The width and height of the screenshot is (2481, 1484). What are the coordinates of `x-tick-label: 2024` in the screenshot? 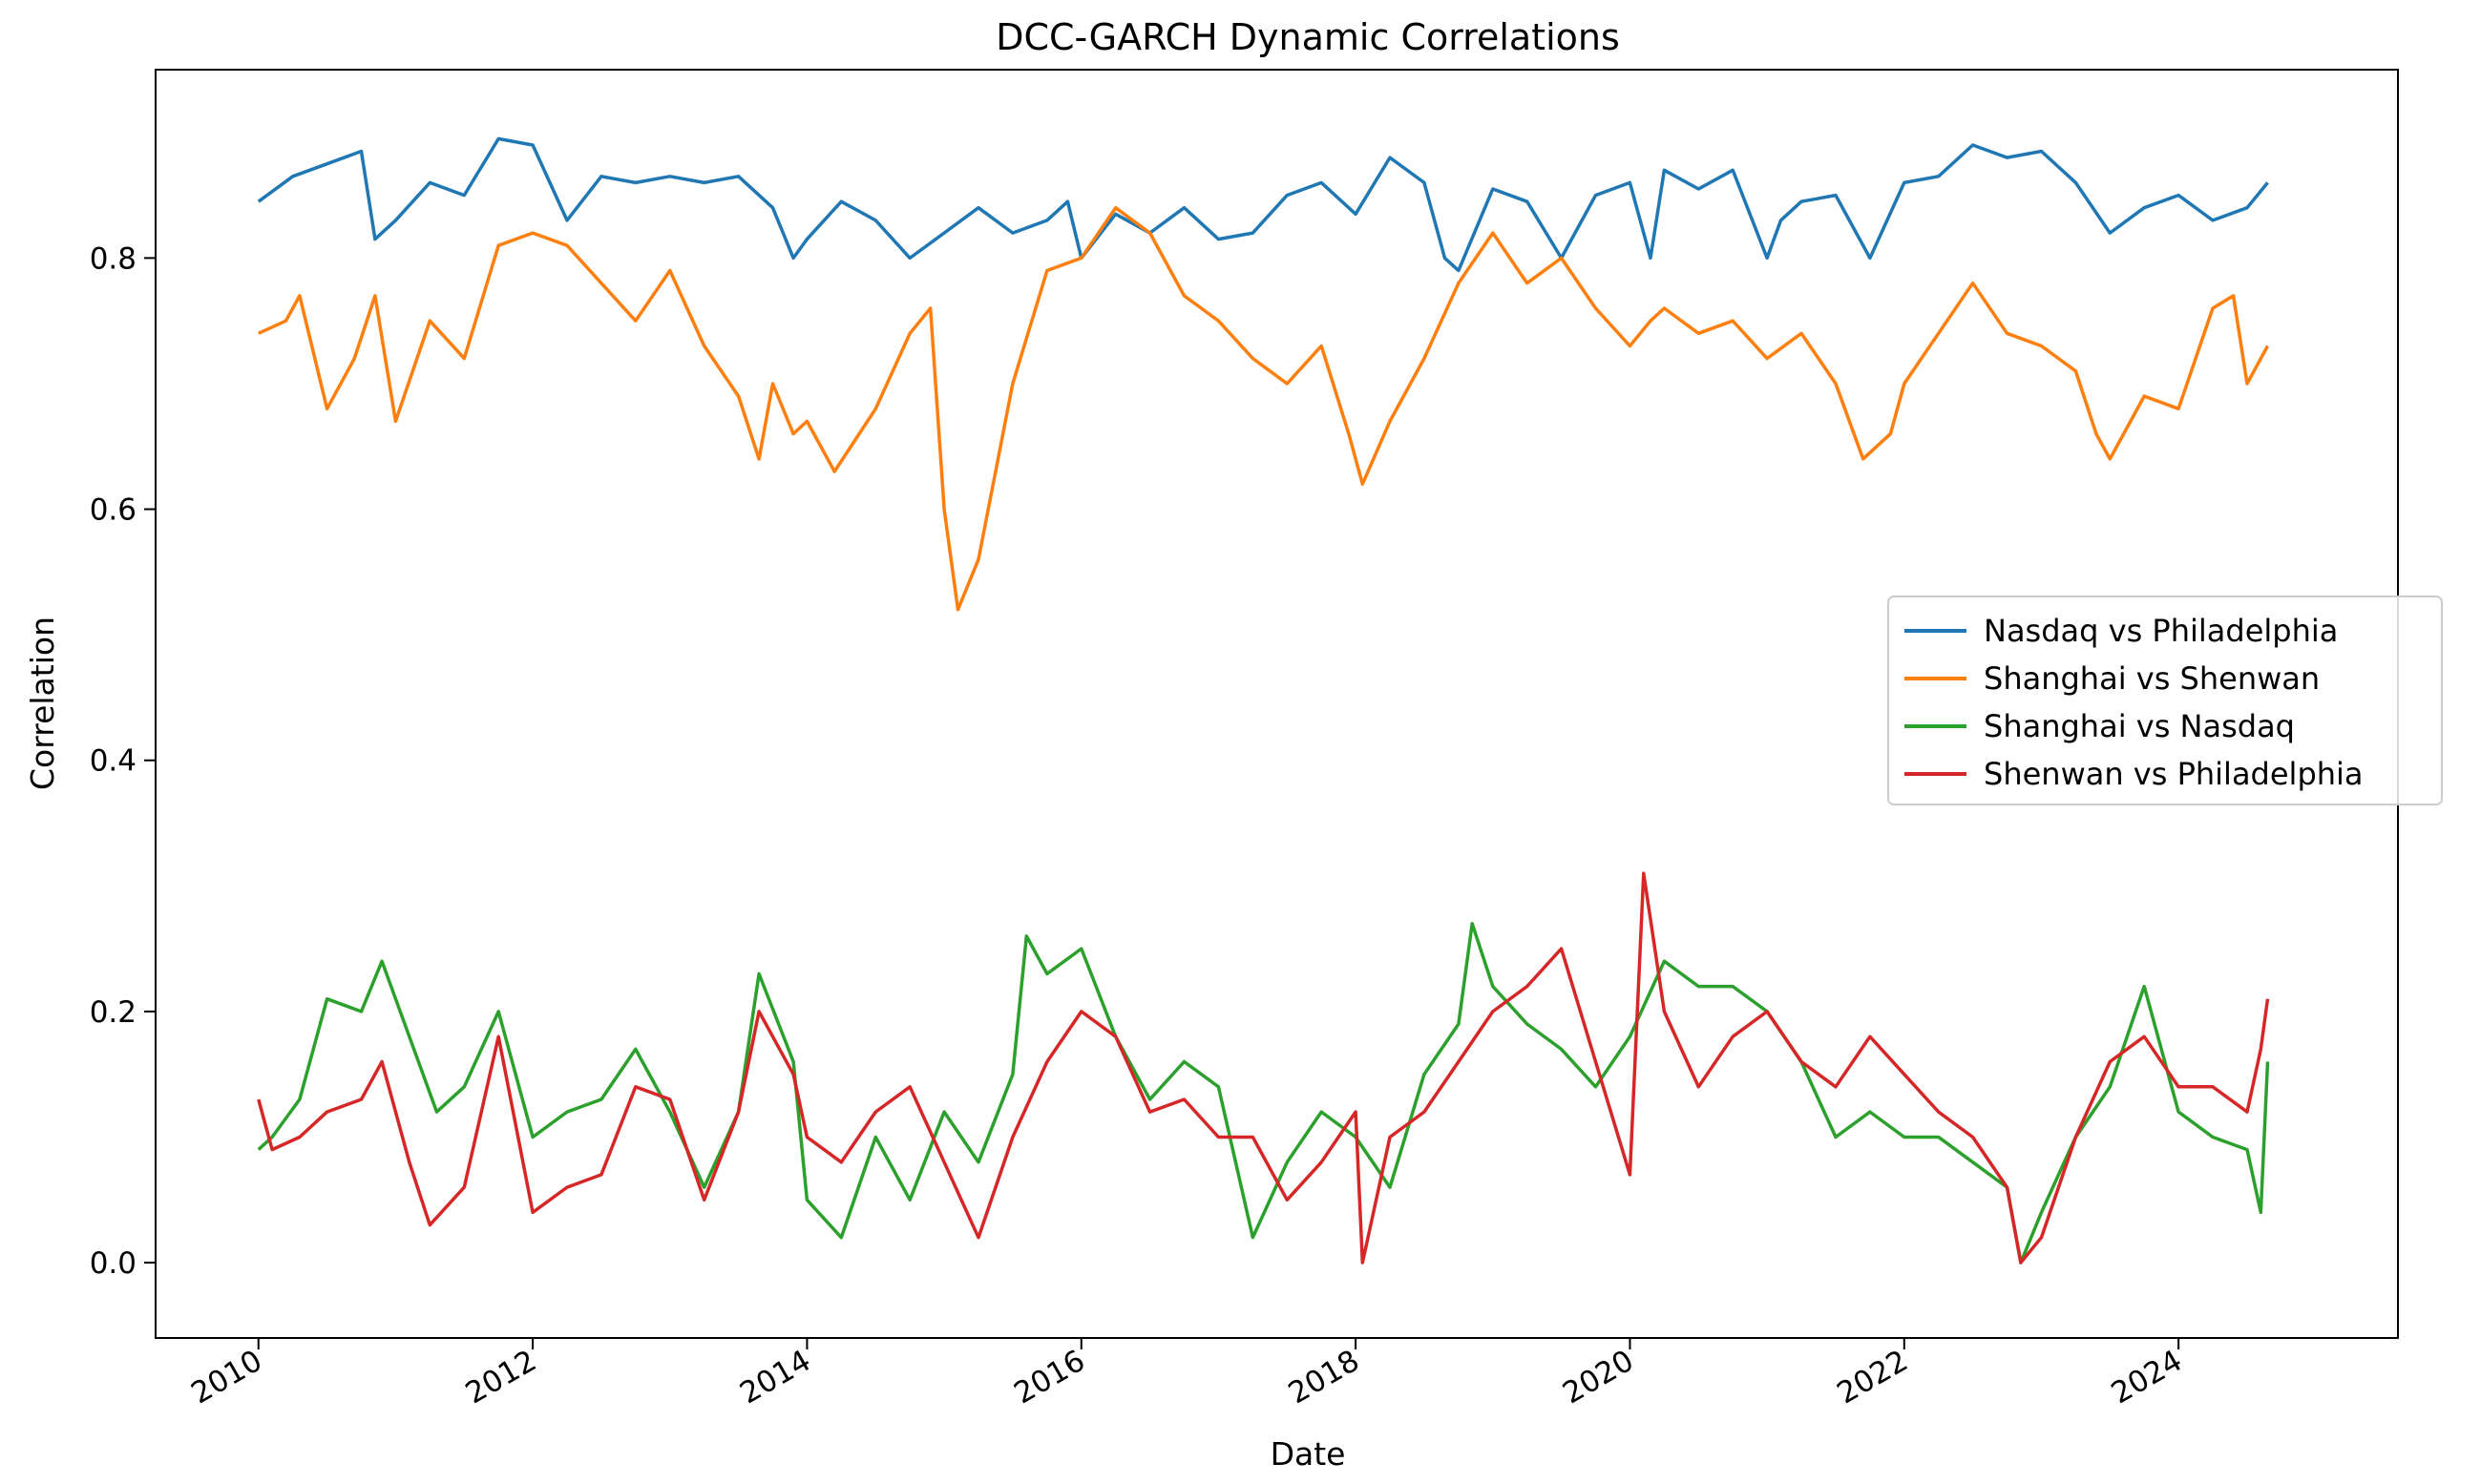 It's located at (2147, 1377).